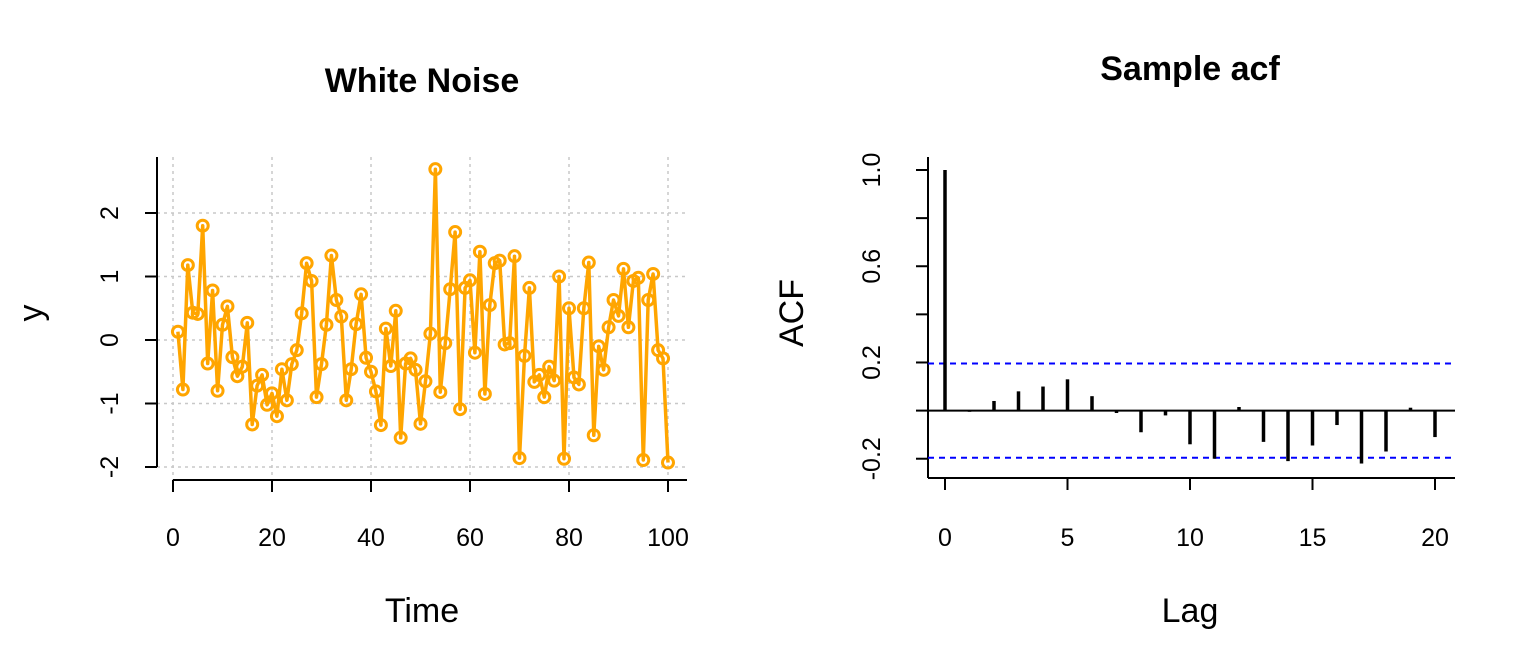 This screenshot has height=672, width=1536. What do you see at coordinates (371, 538) in the screenshot?
I see `white-noise-xtick-label-2: 40` at bounding box center [371, 538].